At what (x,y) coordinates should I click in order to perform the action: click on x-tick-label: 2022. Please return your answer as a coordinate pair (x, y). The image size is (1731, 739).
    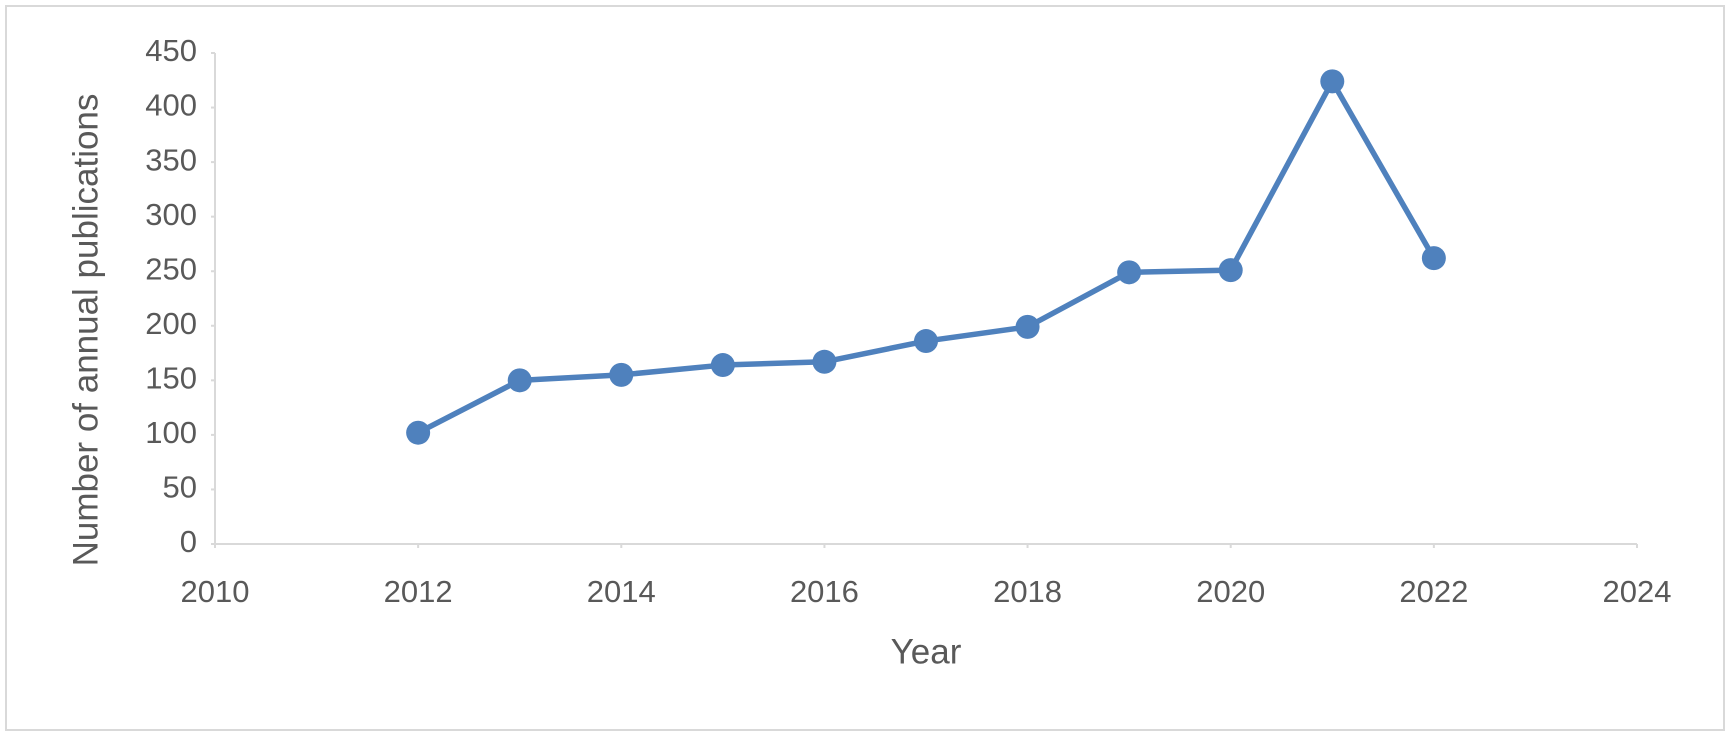
    Looking at the image, I should click on (1433, 591).